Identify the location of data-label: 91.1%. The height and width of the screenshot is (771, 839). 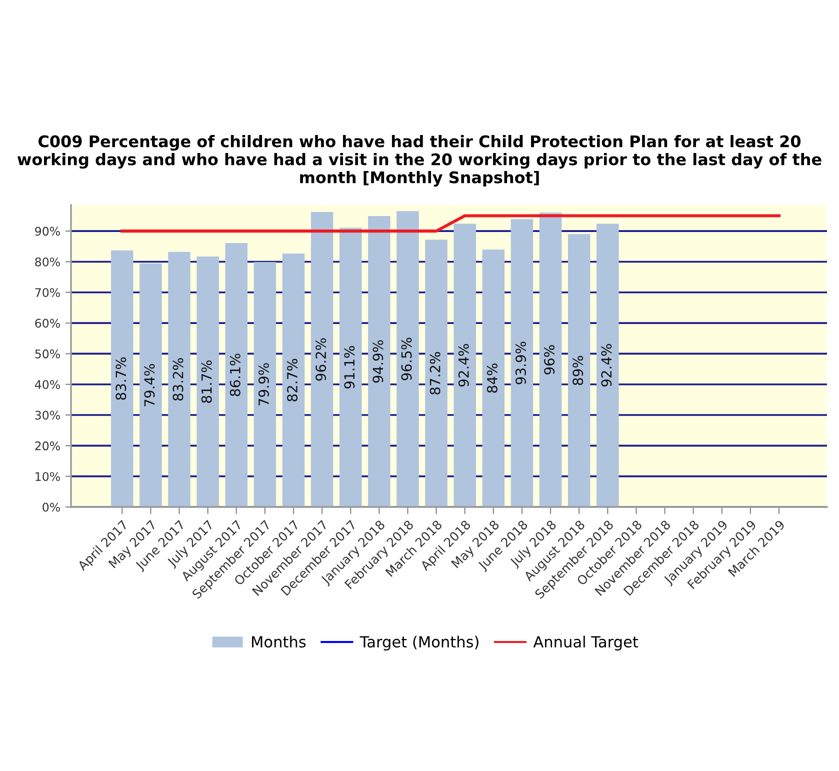
(349, 367).